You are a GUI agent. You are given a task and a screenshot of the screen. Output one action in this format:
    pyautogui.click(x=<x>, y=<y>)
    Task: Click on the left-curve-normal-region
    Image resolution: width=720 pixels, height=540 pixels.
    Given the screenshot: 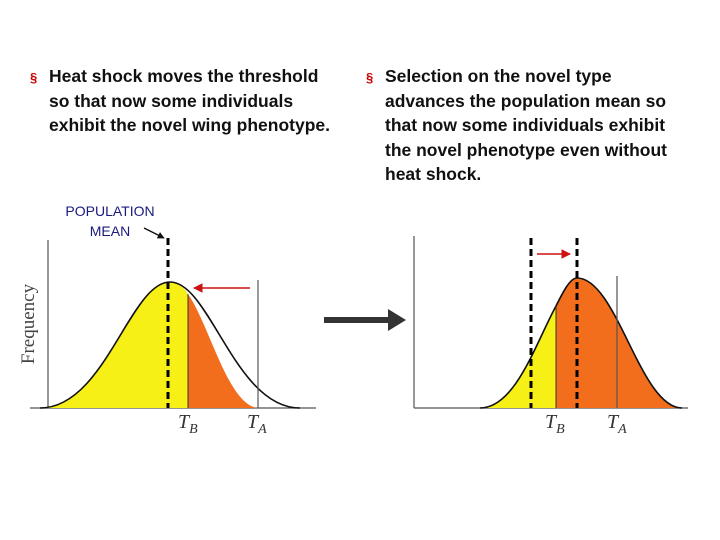 What is the action you would take?
    pyautogui.click(x=114, y=345)
    